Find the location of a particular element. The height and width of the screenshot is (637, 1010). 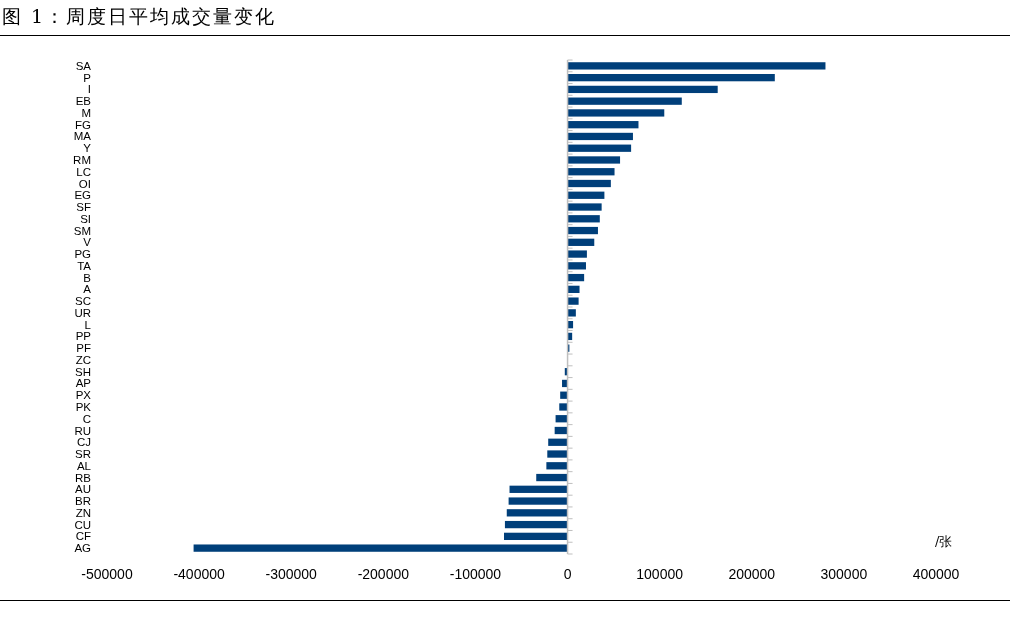

y-tick-label: Y is located at coordinates (87, 148).